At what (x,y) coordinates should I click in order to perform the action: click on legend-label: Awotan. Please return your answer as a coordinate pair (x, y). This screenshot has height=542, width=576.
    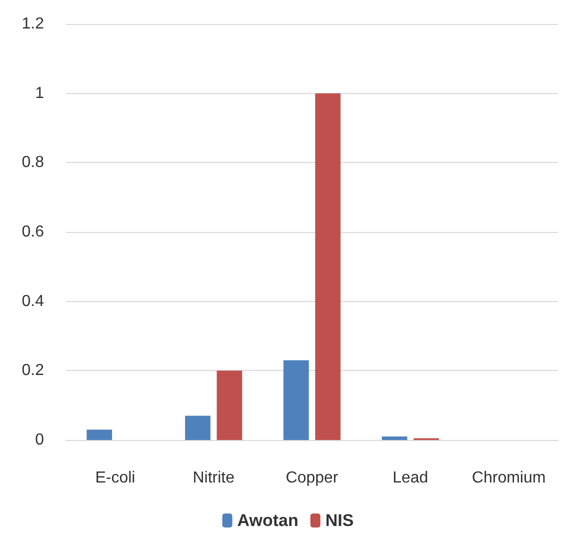
    Looking at the image, I should click on (267, 520).